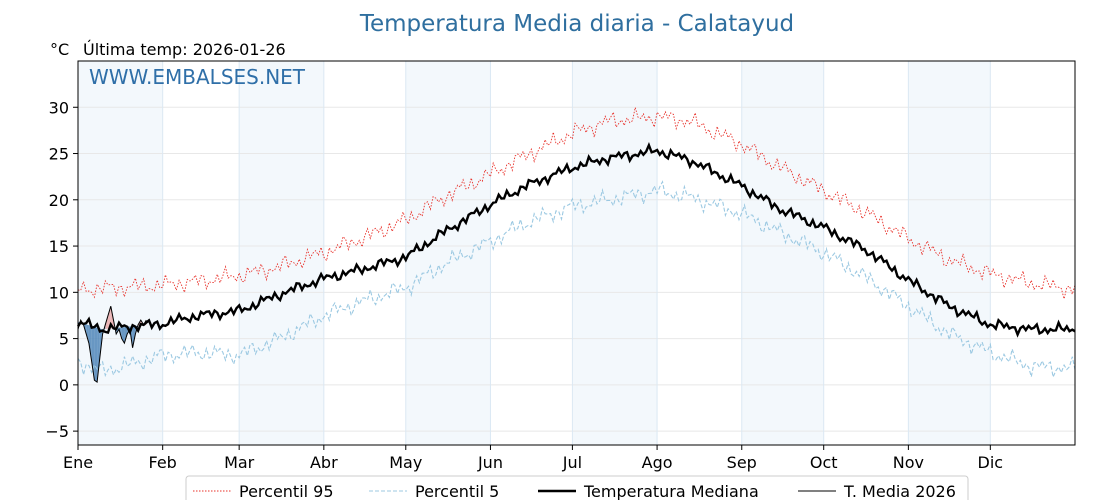 The image size is (1120, 500). What do you see at coordinates (533, 458) in the screenshot?
I see `x-axis: Ene Feb Mar Abr May Jun Jul Ago Sep Oct Nov Dic` at bounding box center [533, 458].